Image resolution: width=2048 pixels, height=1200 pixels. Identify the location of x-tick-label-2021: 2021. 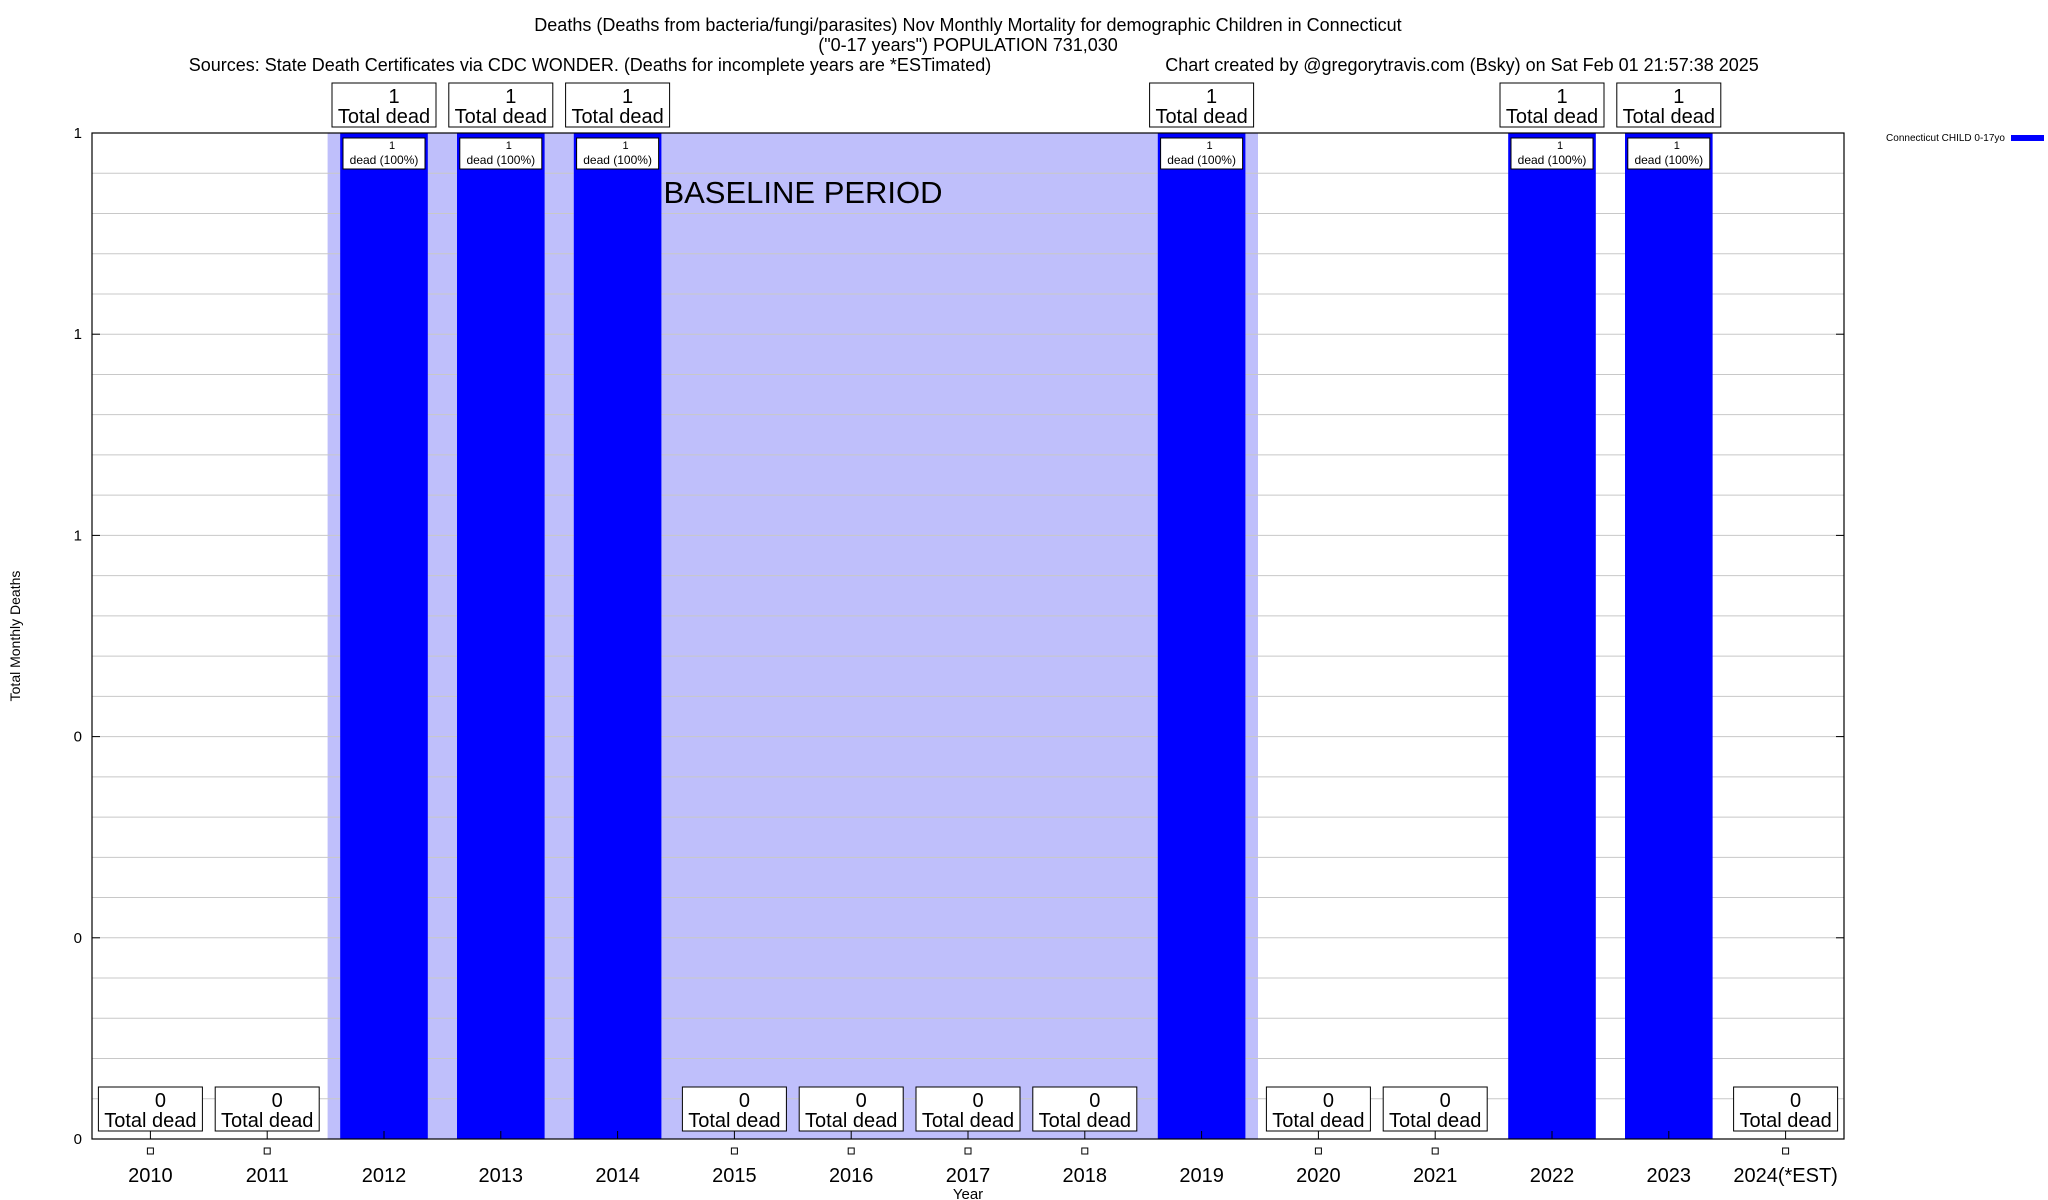
(1435, 1176).